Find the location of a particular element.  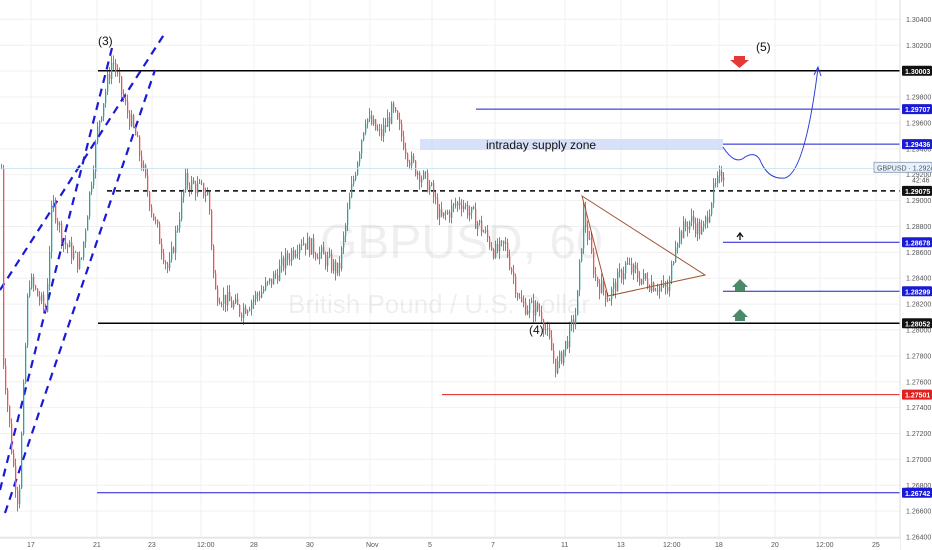

down-arrow is located at coordinates (739, 62).